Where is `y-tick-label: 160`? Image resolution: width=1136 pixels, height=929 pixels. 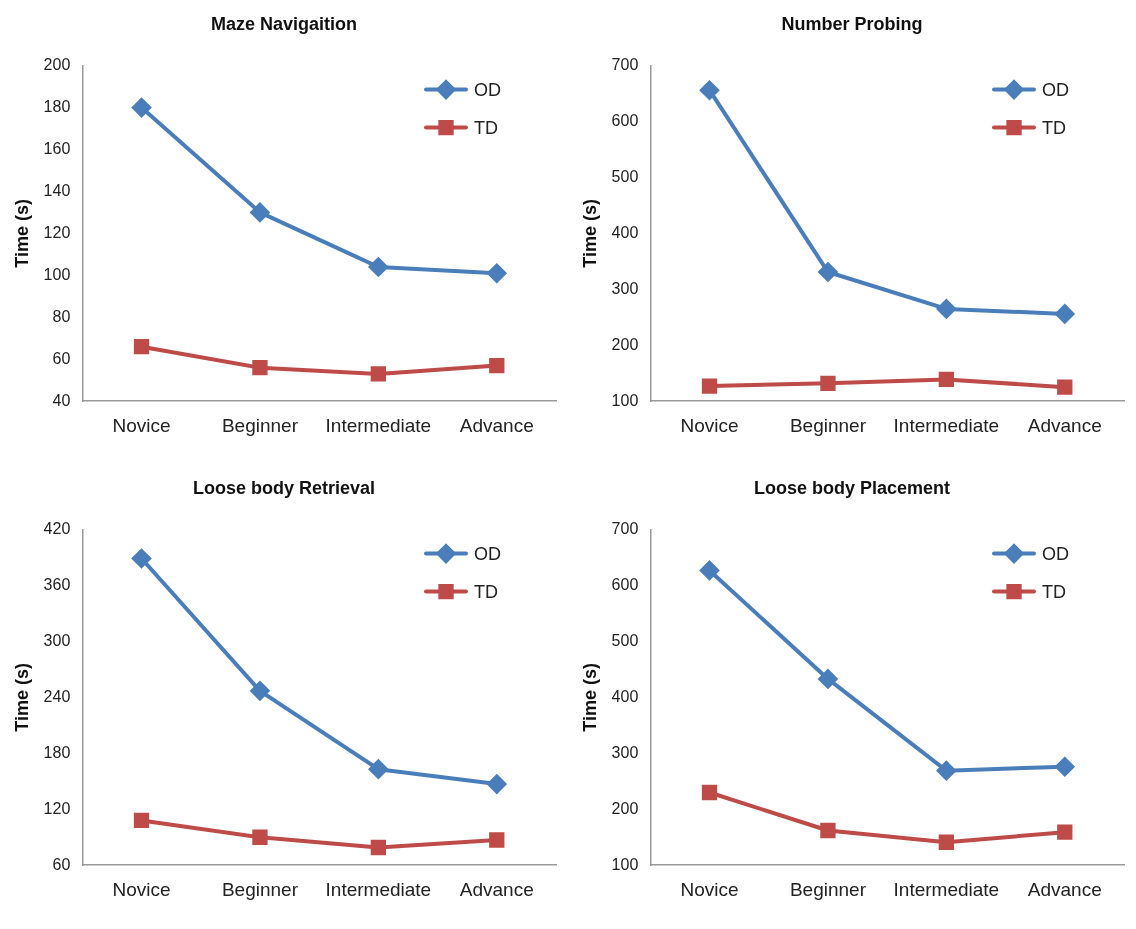 y-tick-label: 160 is located at coordinates (57, 148).